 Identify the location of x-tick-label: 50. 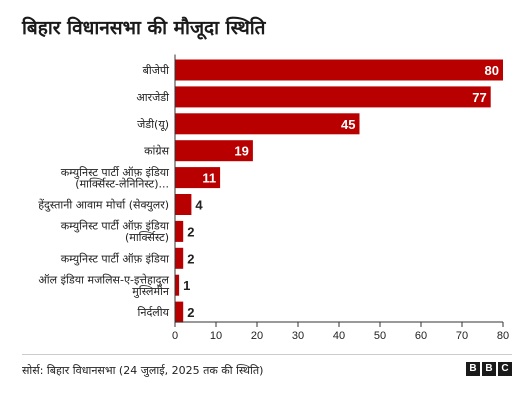
(380, 336).